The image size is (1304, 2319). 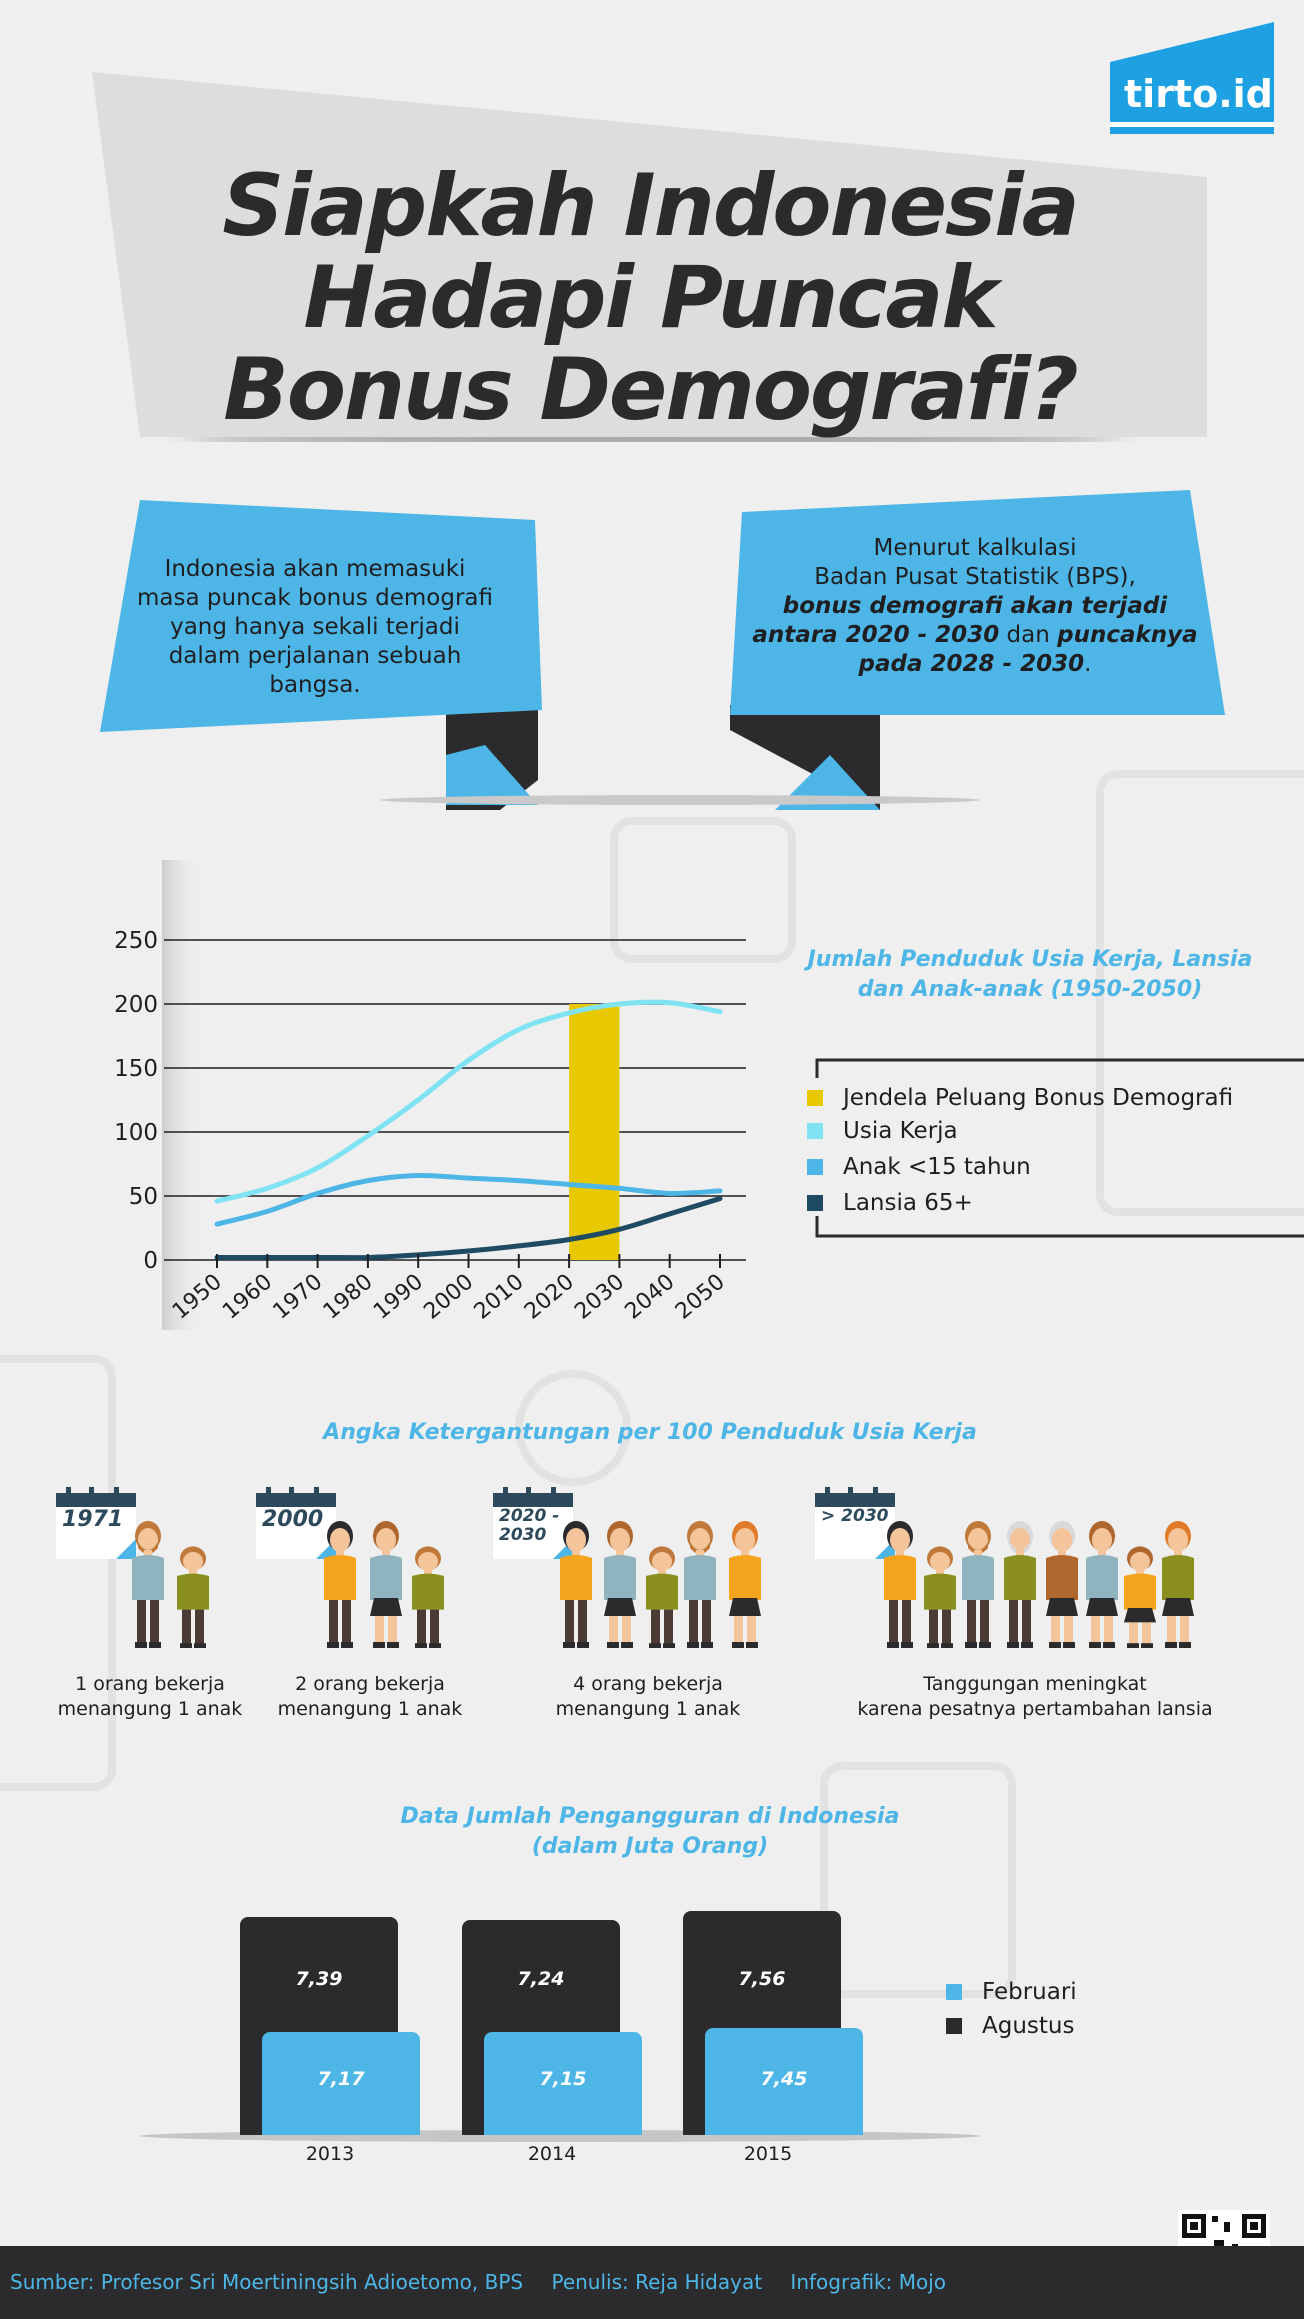 I want to click on legend-item-agustus: Agustus, so click(x=1010, y=2026).